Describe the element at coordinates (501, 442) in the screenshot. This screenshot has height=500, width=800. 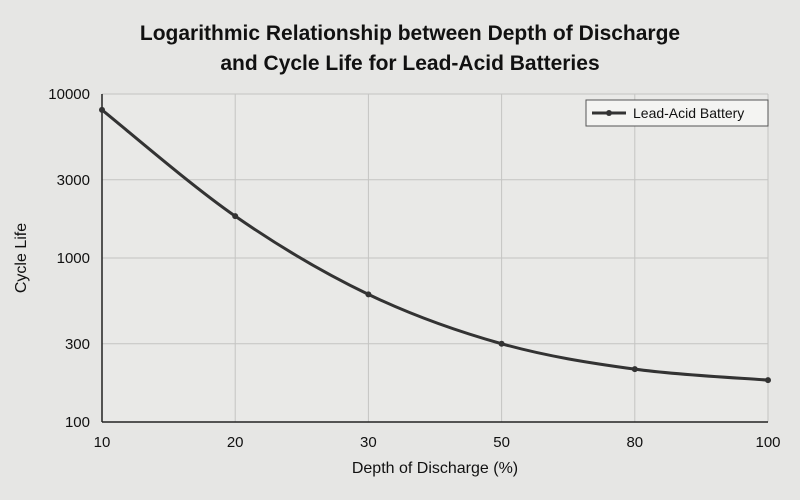
I see `x-tick-label: 50` at that location.